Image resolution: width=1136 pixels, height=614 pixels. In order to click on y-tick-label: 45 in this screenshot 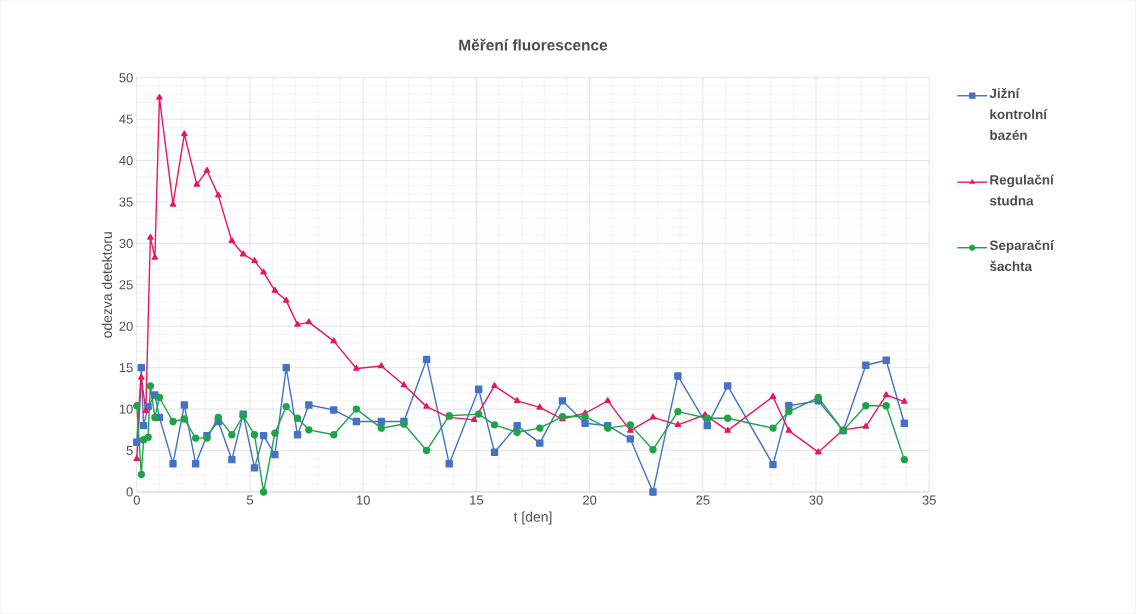, I will do `click(126, 119)`.